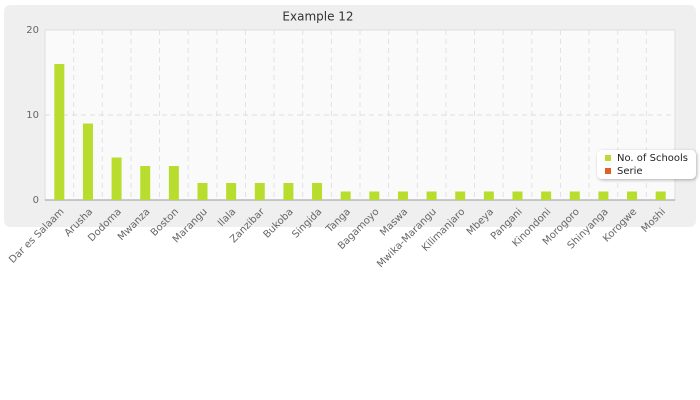 This screenshot has width=700, height=400. What do you see at coordinates (317, 17) in the screenshot?
I see `chart-title: Example 12` at bounding box center [317, 17].